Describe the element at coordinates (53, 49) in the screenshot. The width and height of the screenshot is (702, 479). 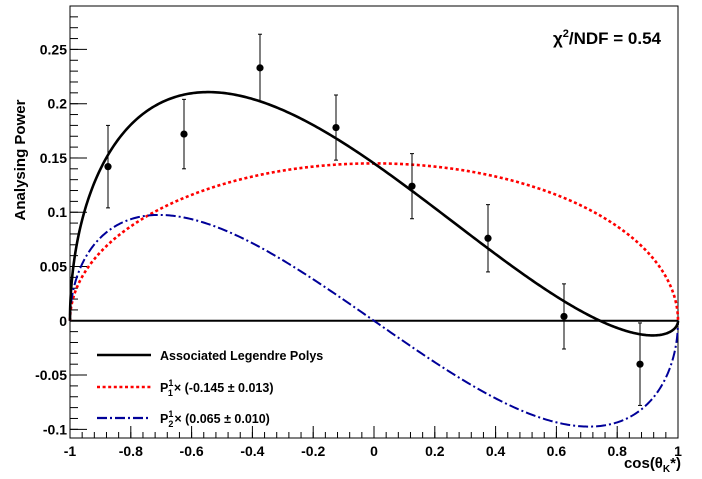
I see `y-tick-label: 0.25` at that location.